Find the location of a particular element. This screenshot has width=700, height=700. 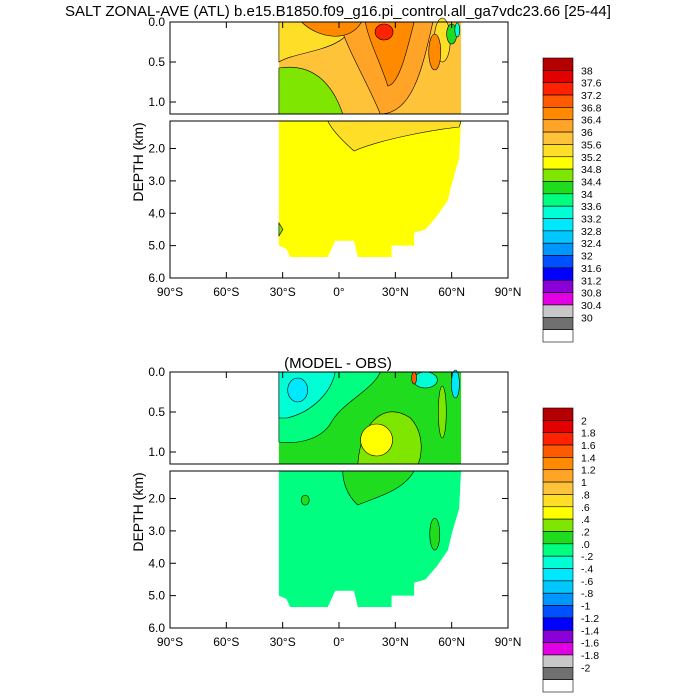

colorbar-label: -.4 is located at coordinates (587, 570).